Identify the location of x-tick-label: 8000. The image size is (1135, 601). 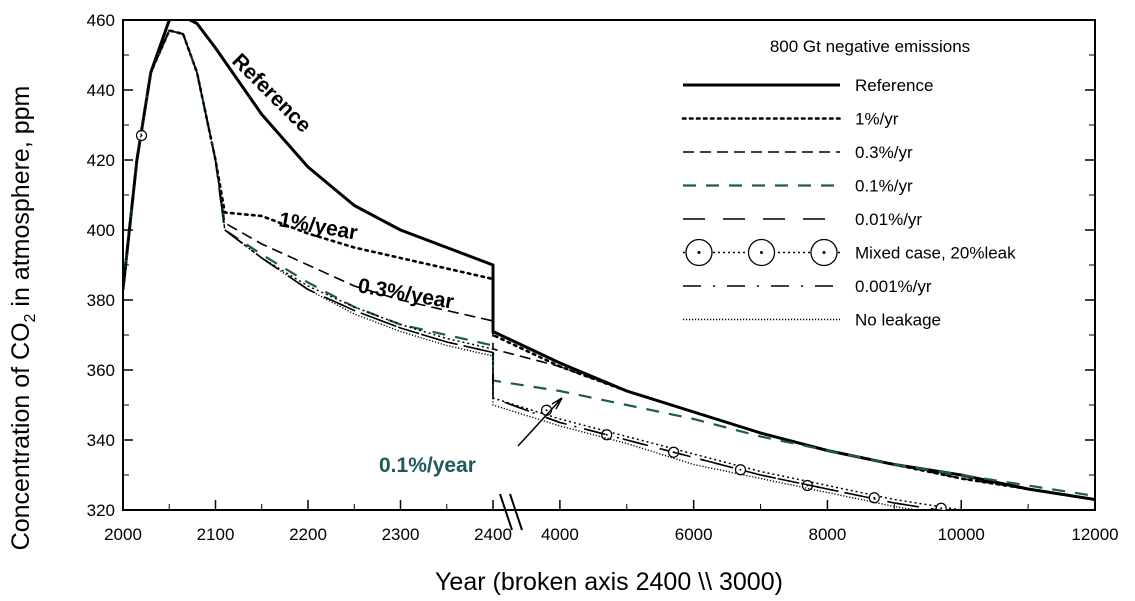
(828, 534).